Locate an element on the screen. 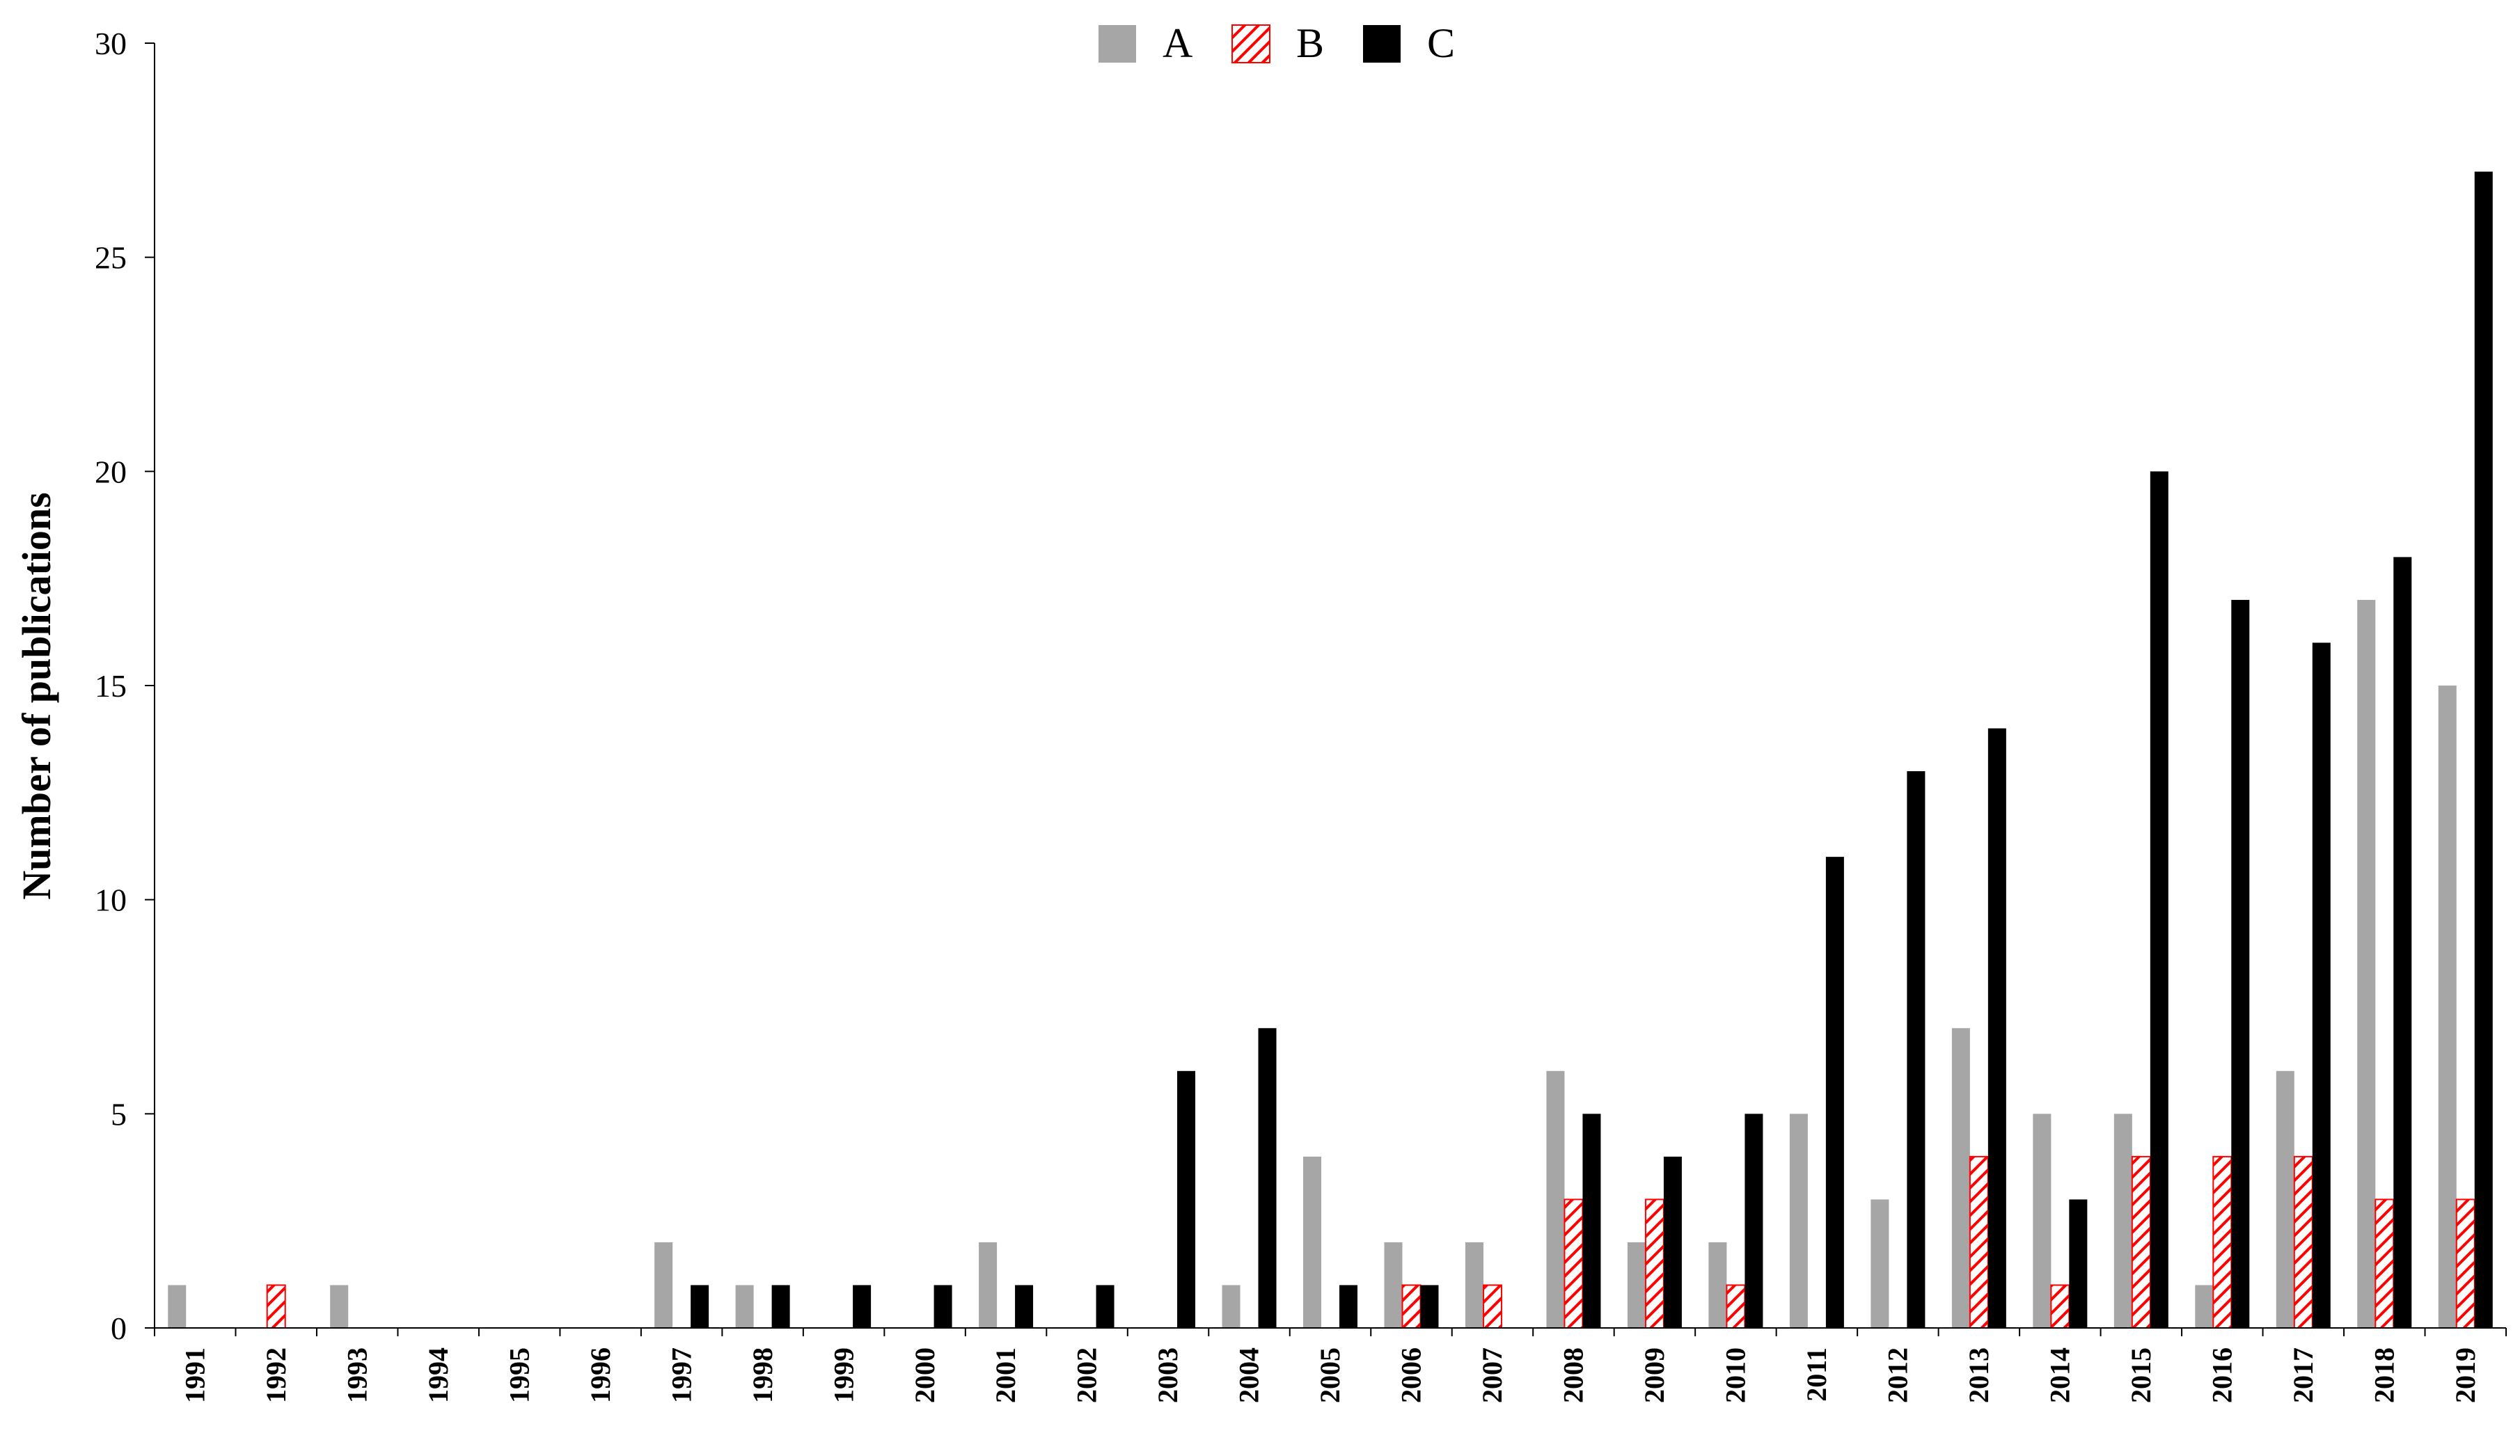 The height and width of the screenshot is (1456, 2520). bar-a-2014 is located at coordinates (2042, 1221).